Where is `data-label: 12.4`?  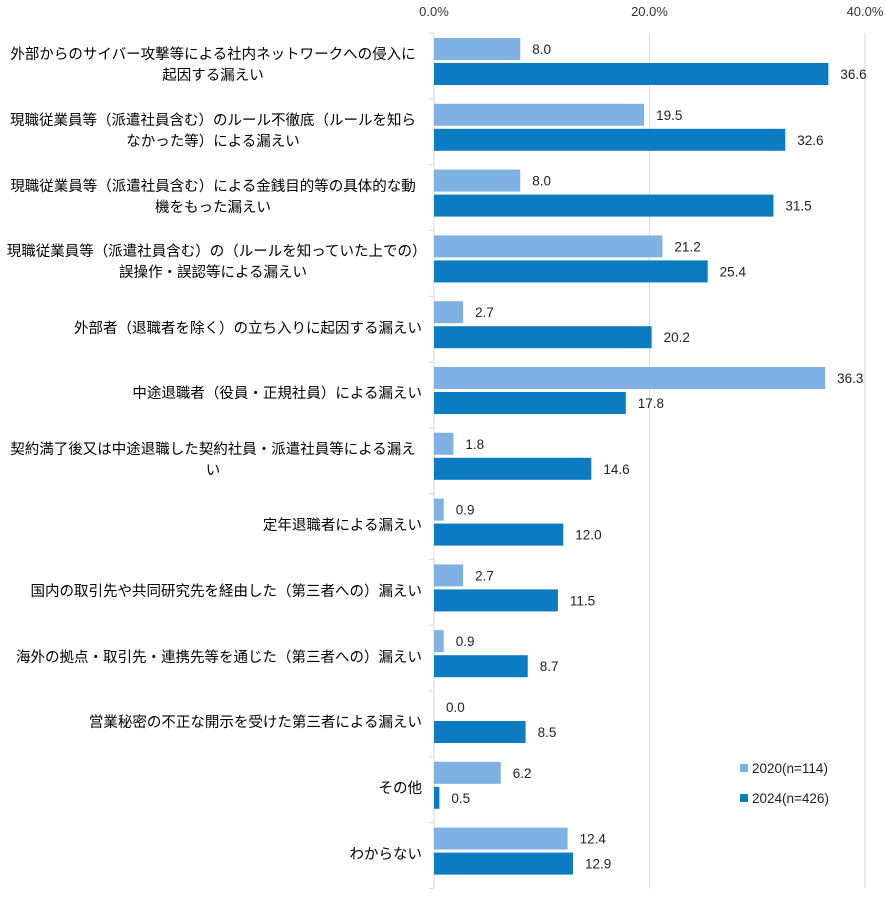
data-label: 12.4 is located at coordinates (593, 839).